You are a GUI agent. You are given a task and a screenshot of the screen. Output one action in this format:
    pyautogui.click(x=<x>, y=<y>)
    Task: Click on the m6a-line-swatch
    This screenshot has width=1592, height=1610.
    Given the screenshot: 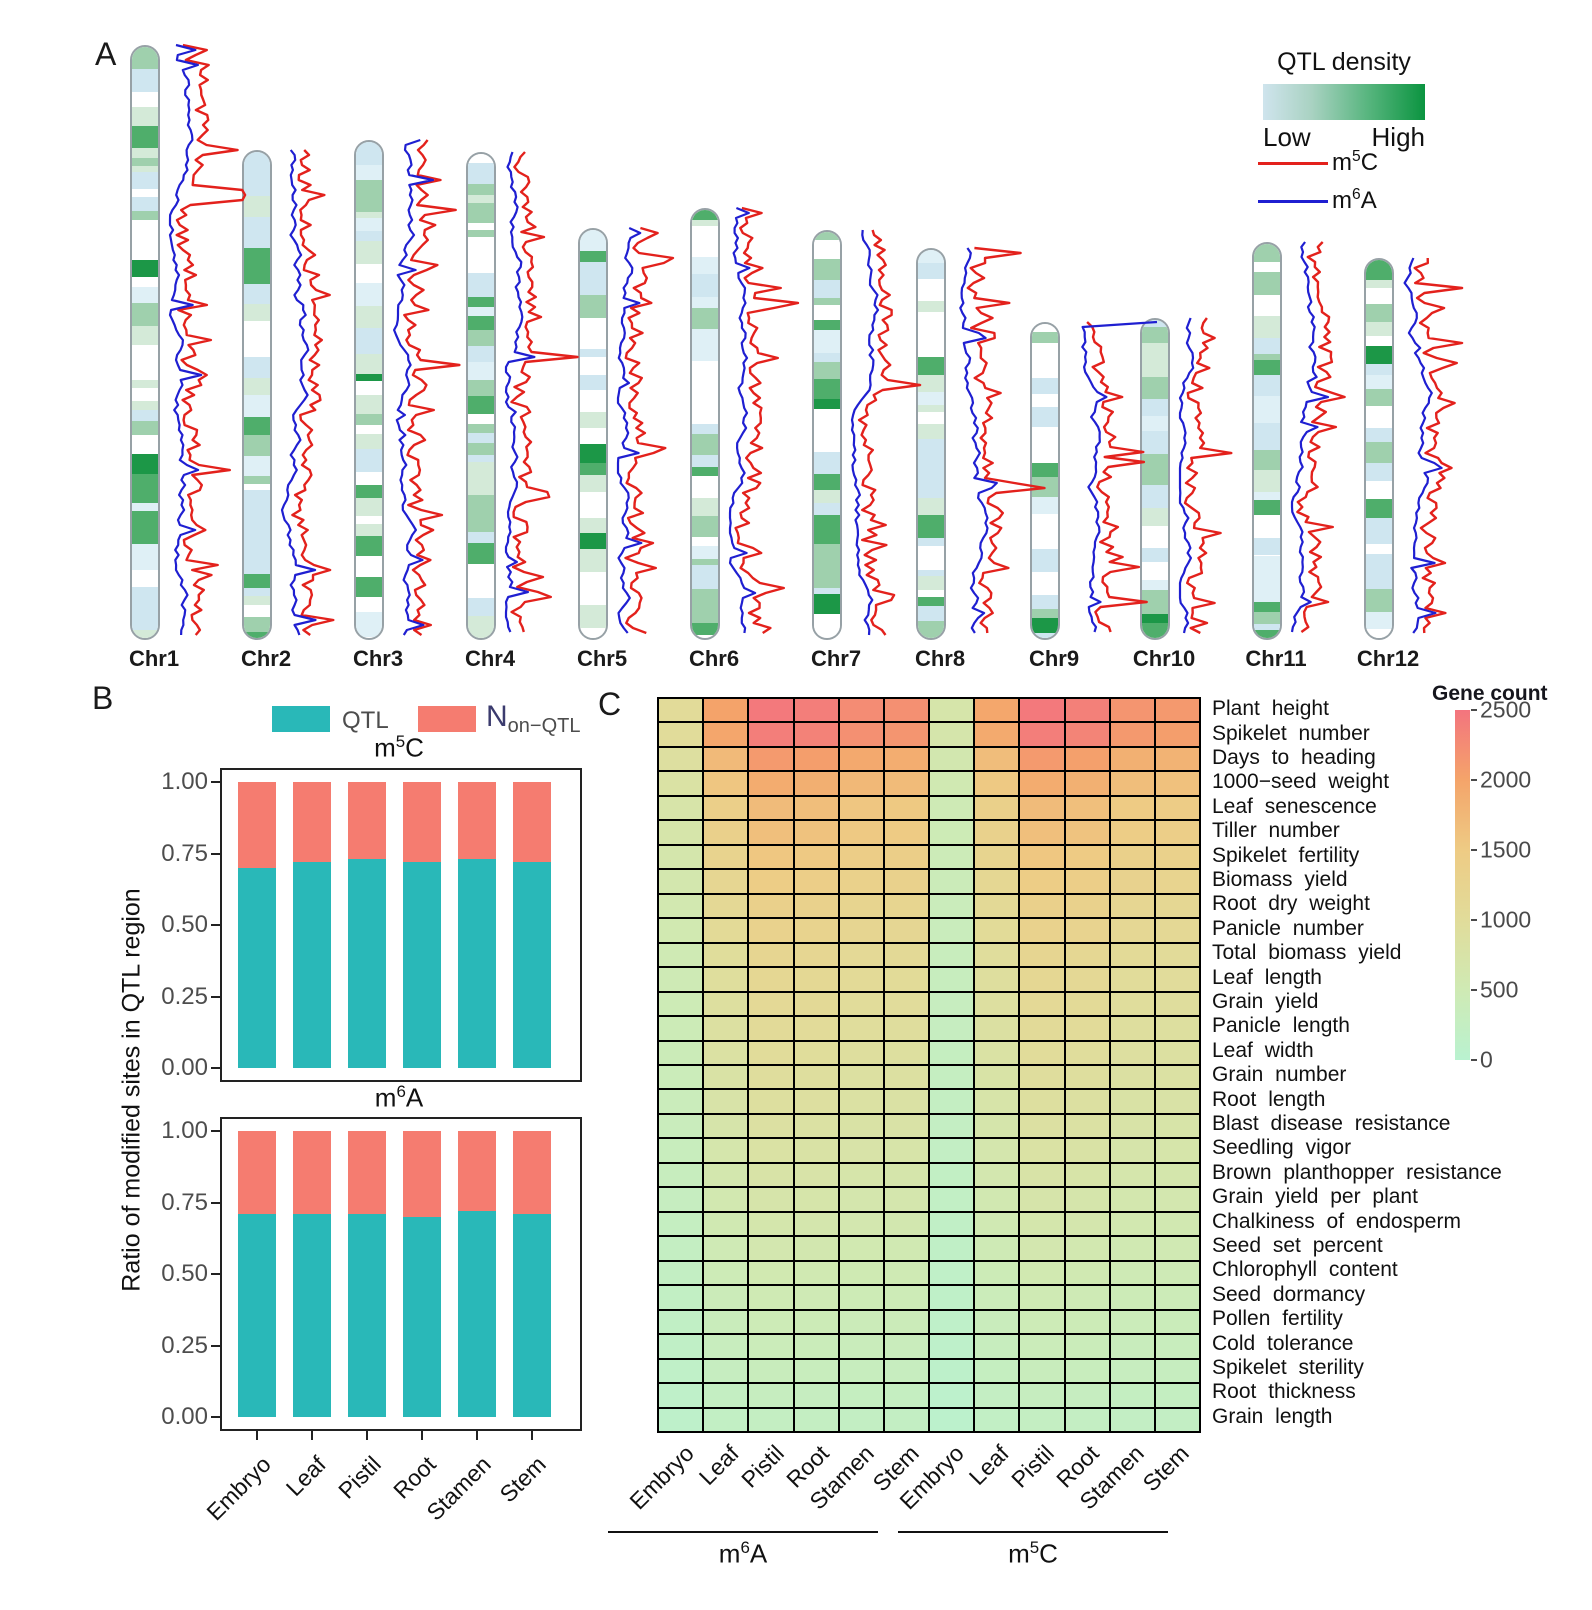 What is the action you would take?
    pyautogui.click(x=1293, y=202)
    